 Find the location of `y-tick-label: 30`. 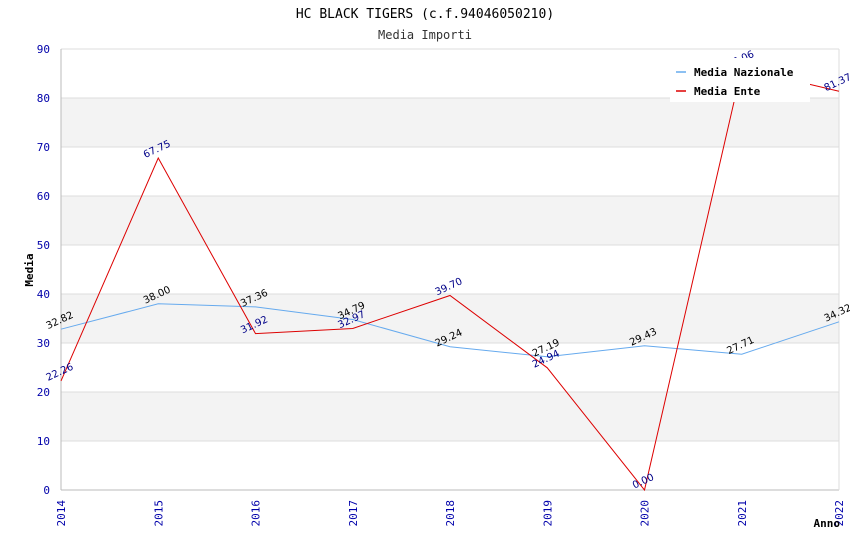

y-tick-label: 30 is located at coordinates (43, 343).